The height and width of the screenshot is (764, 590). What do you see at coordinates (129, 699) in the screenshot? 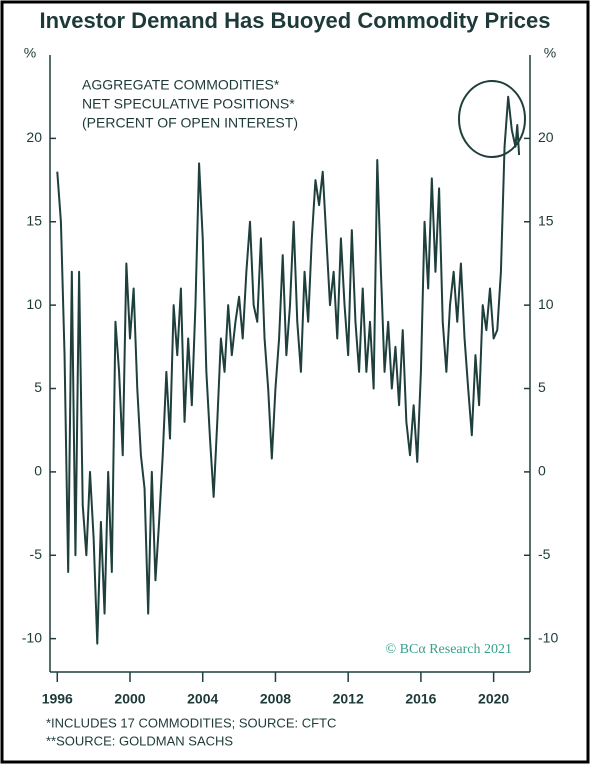
I see `x-tick-label: 2000` at bounding box center [129, 699].